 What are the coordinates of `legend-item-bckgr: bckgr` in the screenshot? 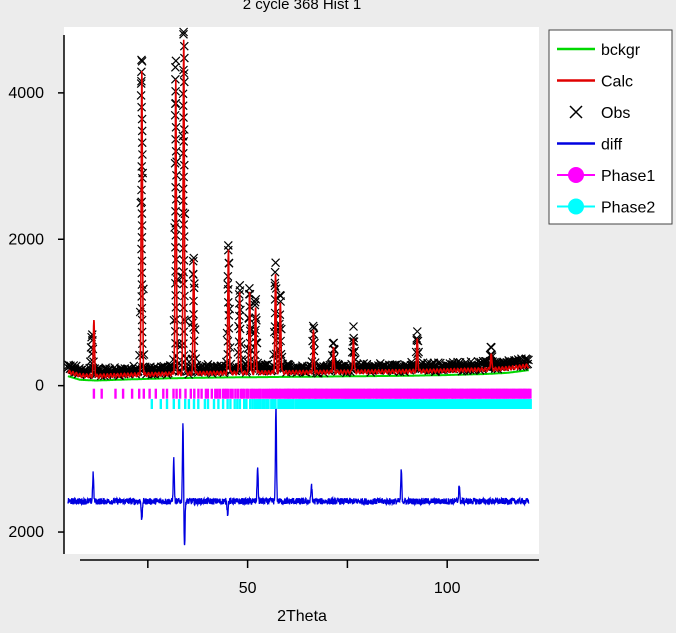 It's located at (599, 50).